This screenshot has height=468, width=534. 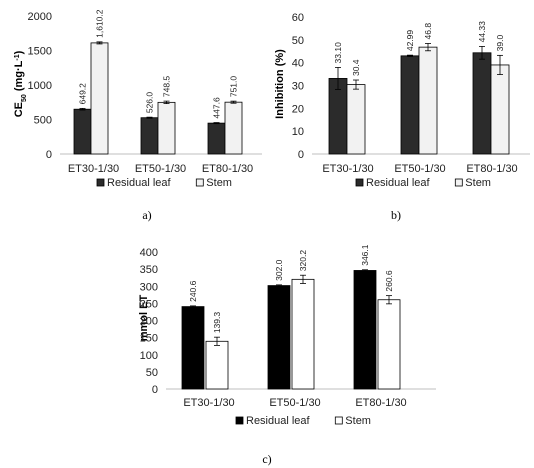 What do you see at coordinates (150, 103) in the screenshot?
I see `data-label: 526.0` at bounding box center [150, 103].